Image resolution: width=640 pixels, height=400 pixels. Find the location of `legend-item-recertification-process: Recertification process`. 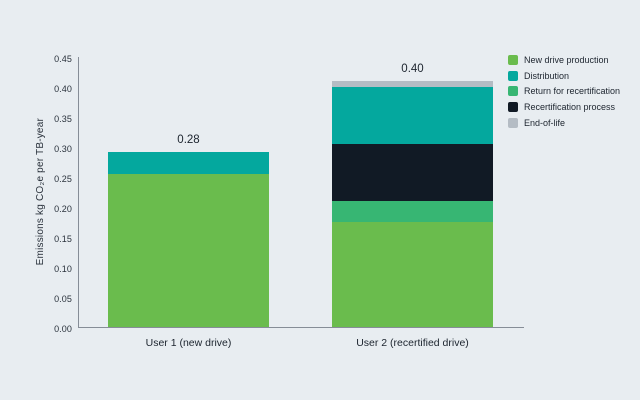

legend-item-recertification-process: Recertification process is located at coordinates (564, 107).